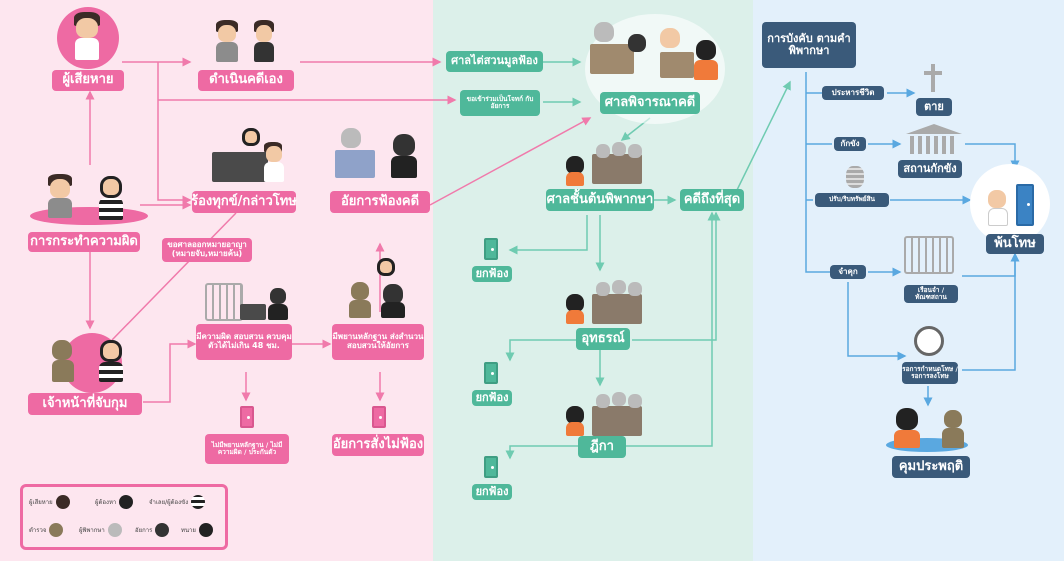 This screenshot has height=561, width=1064. I want to click on judge-icon, so click(114, 530).